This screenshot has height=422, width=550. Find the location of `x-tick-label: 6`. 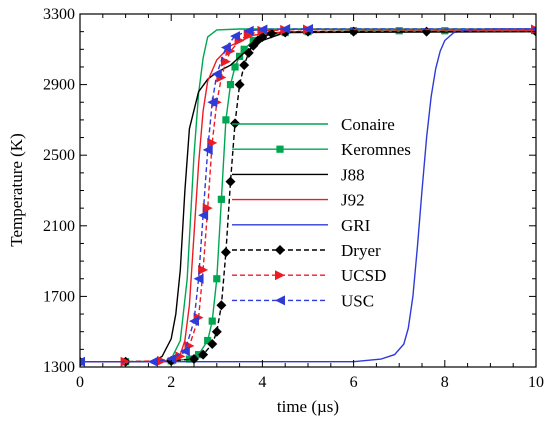

x-tick-label: 6 is located at coordinates (354, 382).